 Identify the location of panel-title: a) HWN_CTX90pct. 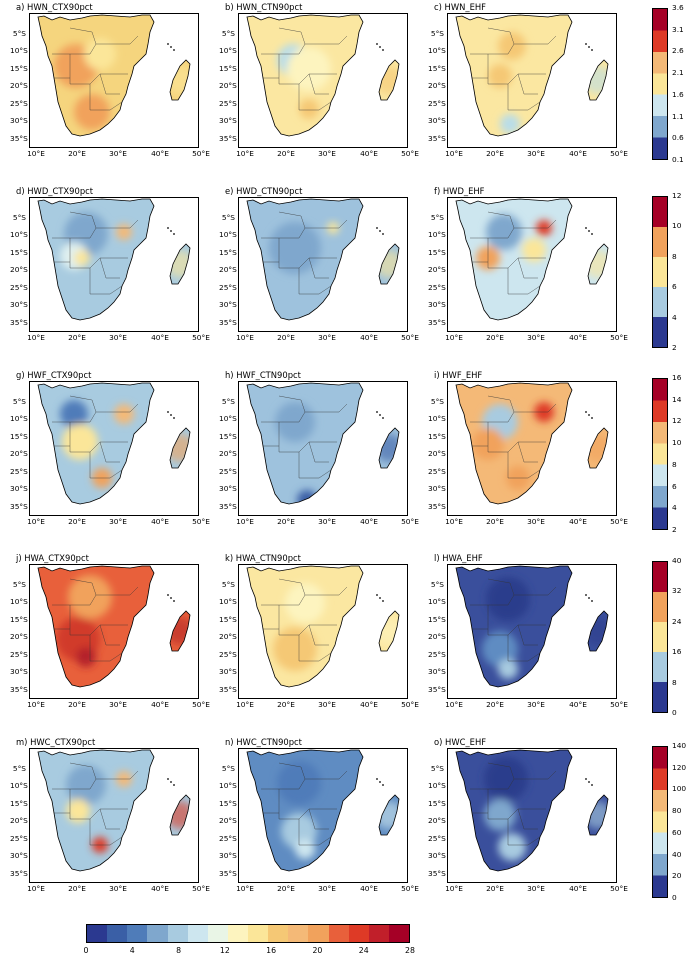
(54, 7).